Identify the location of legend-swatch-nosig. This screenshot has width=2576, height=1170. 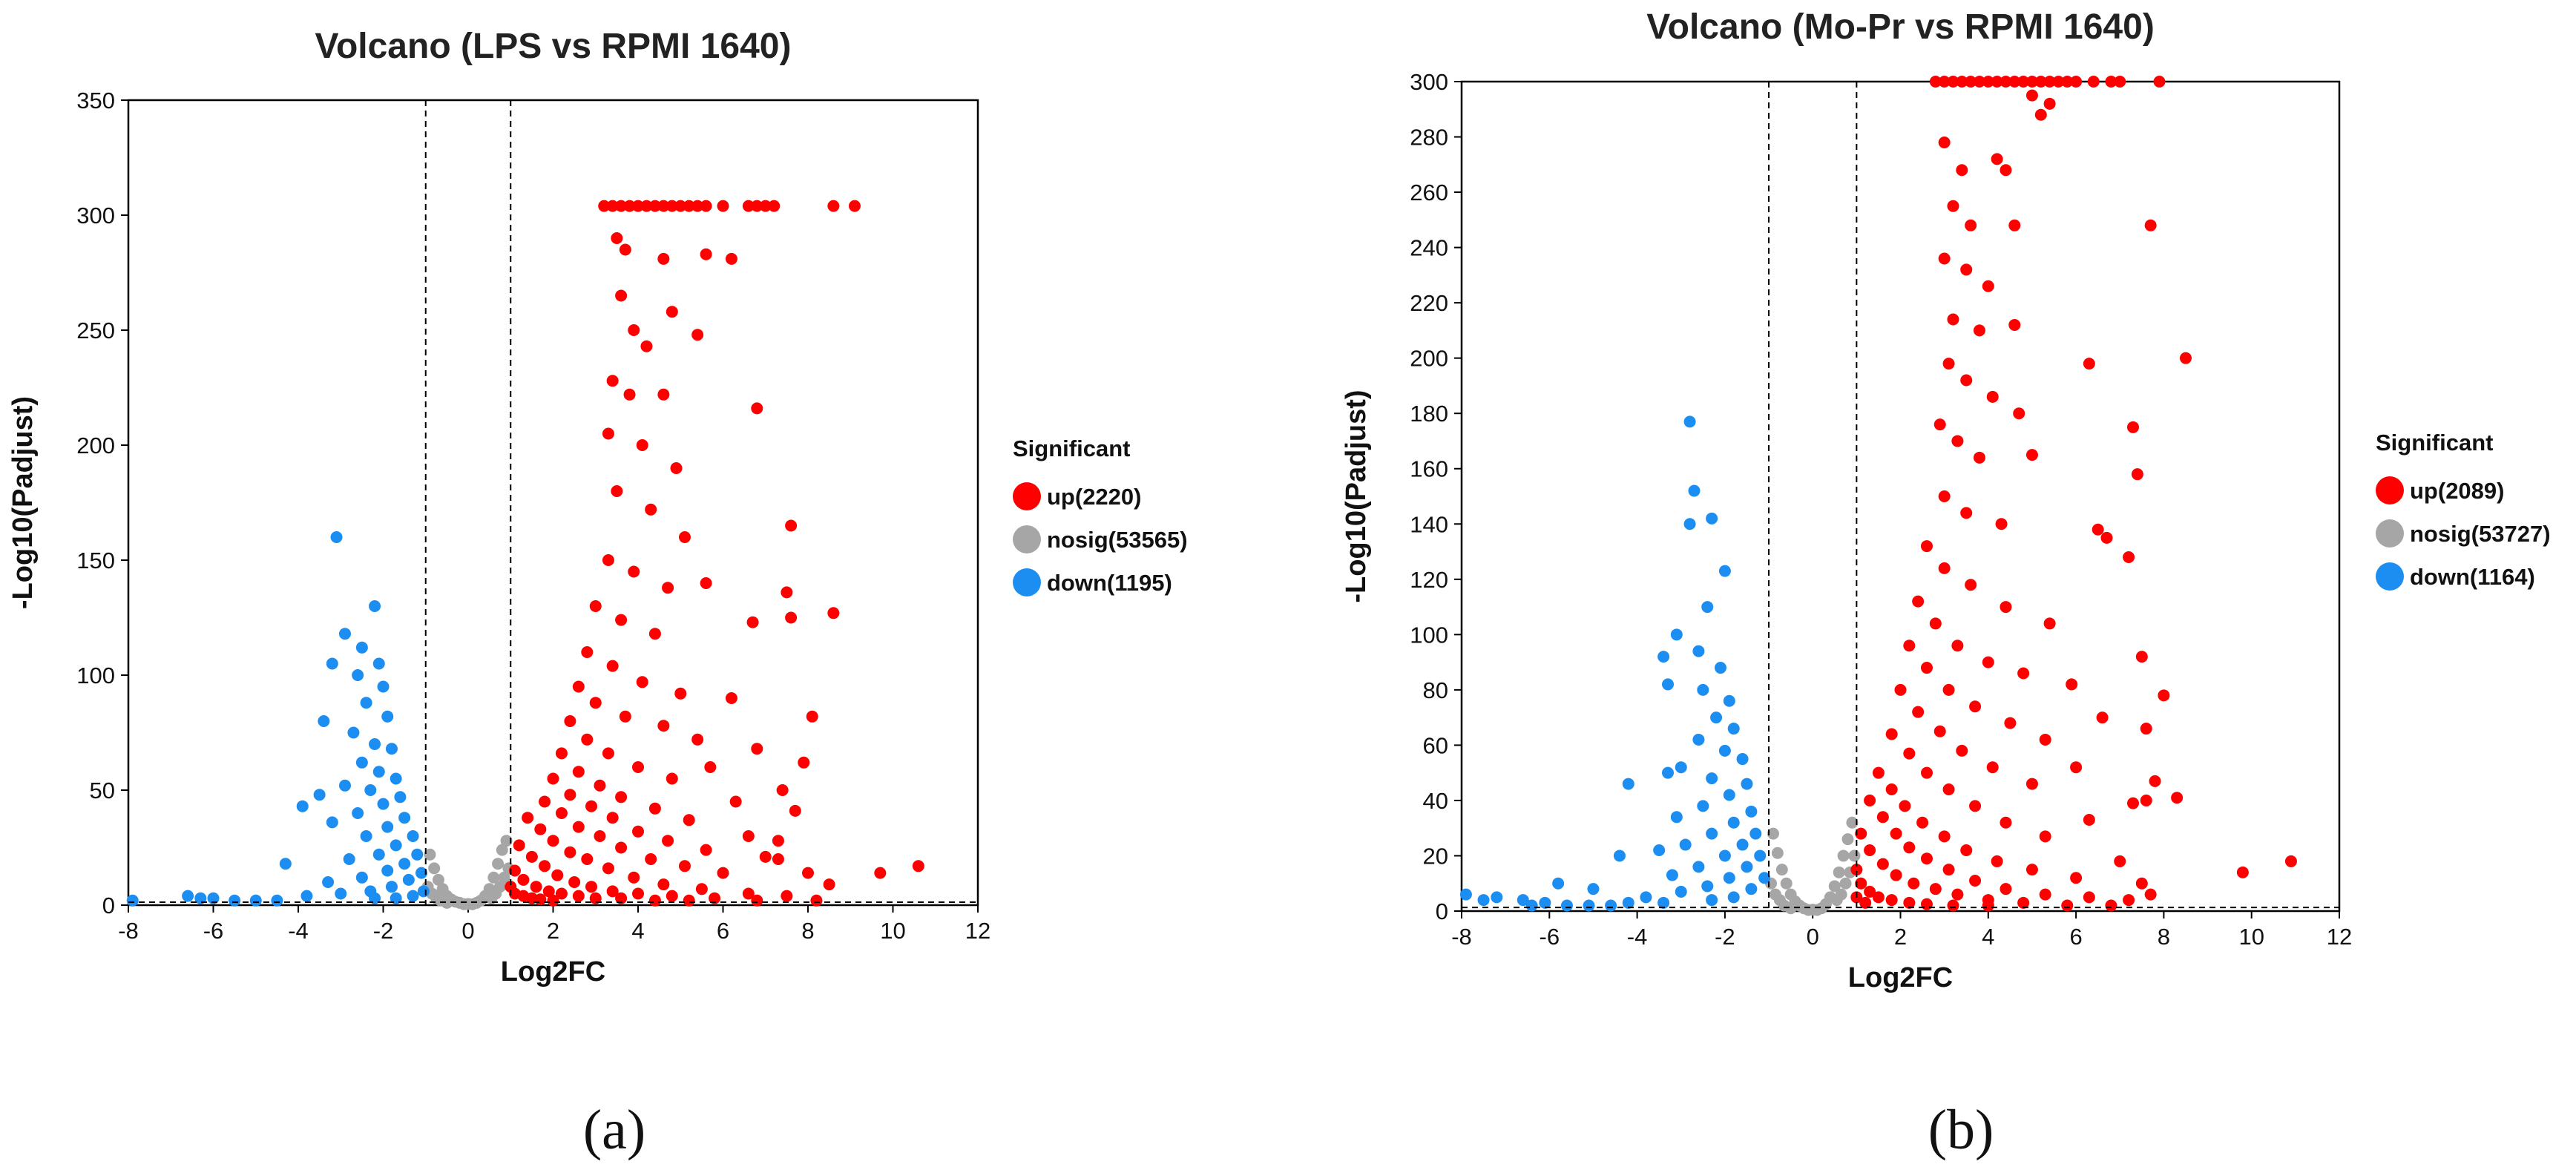
(1027, 539).